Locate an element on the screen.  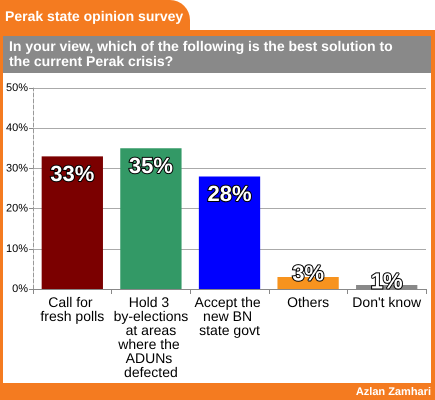
x-tick-label: Hold 3 by-elections at areas where the ADUNs defected is located at coordinates (151, 337).